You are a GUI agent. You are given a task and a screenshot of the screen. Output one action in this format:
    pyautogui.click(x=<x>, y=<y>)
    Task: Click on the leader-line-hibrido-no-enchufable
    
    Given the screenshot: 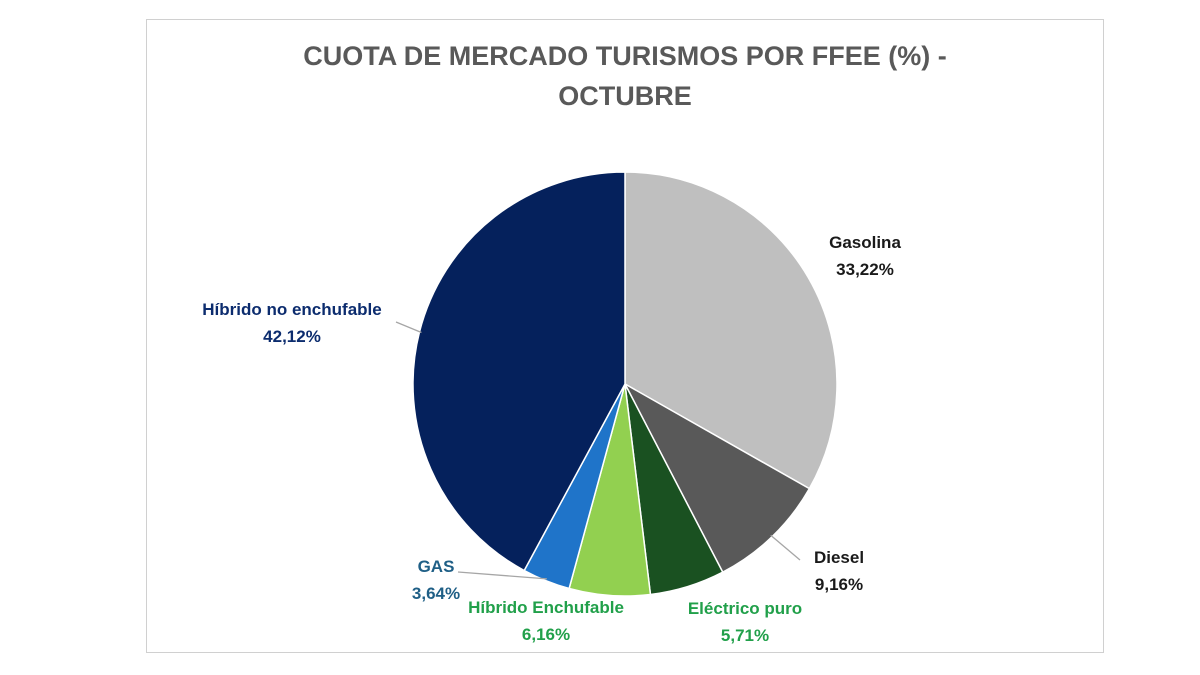 What is the action you would take?
    pyautogui.click(x=408, y=327)
    